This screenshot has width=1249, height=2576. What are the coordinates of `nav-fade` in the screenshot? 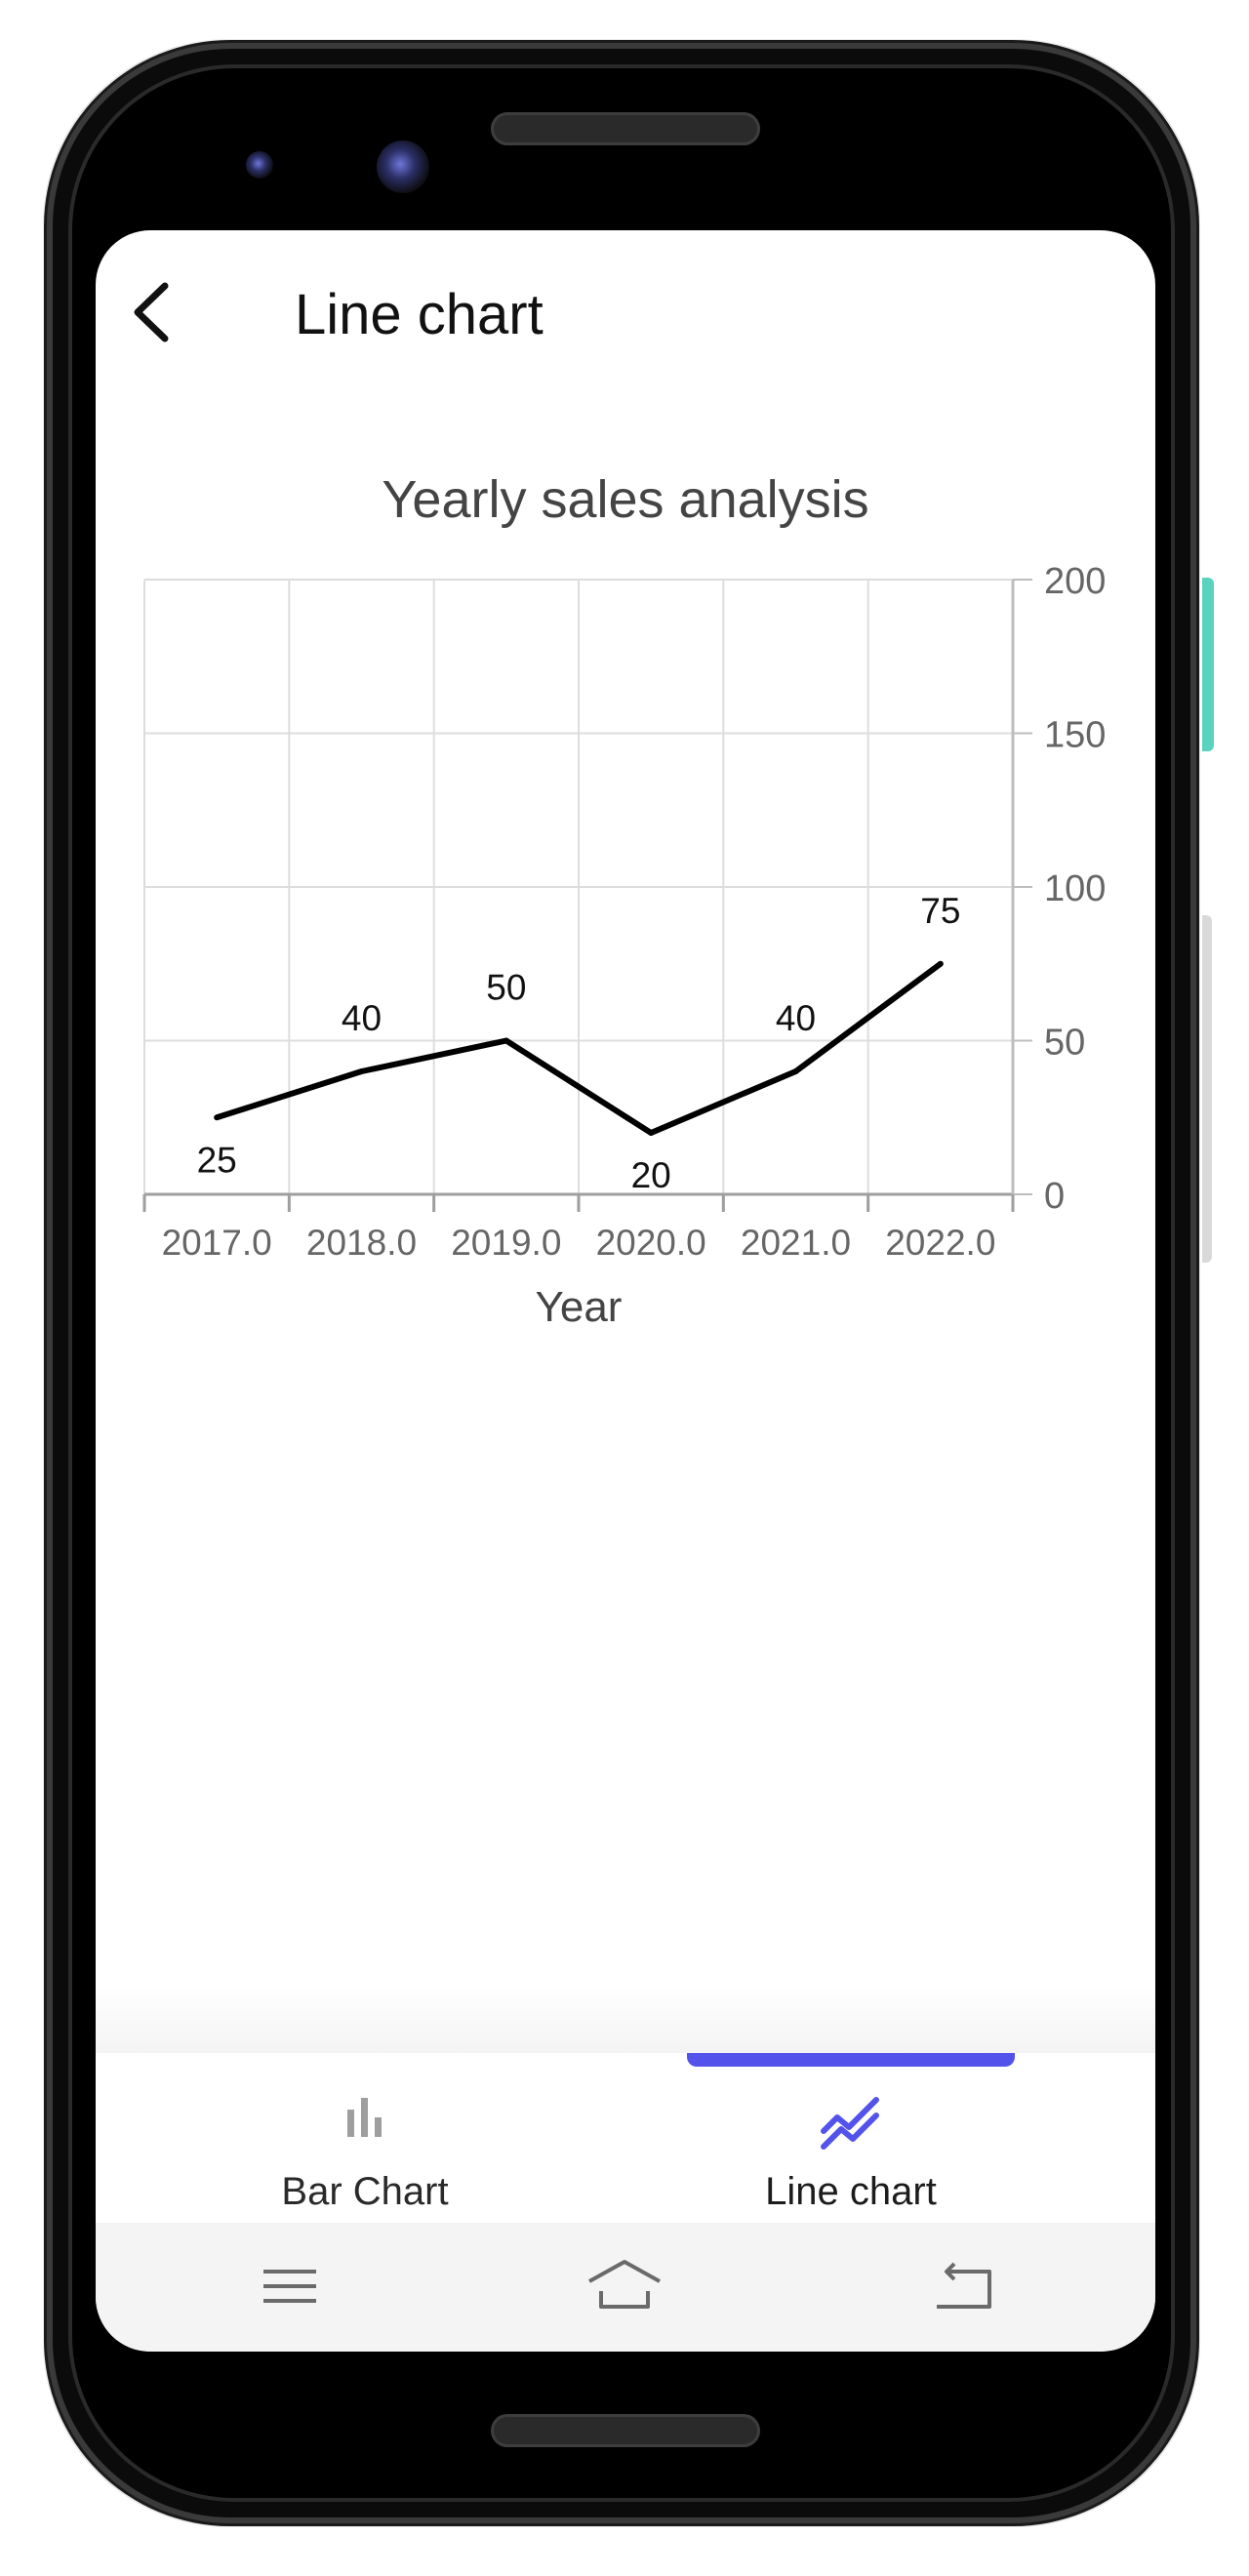 It's located at (625, 2021).